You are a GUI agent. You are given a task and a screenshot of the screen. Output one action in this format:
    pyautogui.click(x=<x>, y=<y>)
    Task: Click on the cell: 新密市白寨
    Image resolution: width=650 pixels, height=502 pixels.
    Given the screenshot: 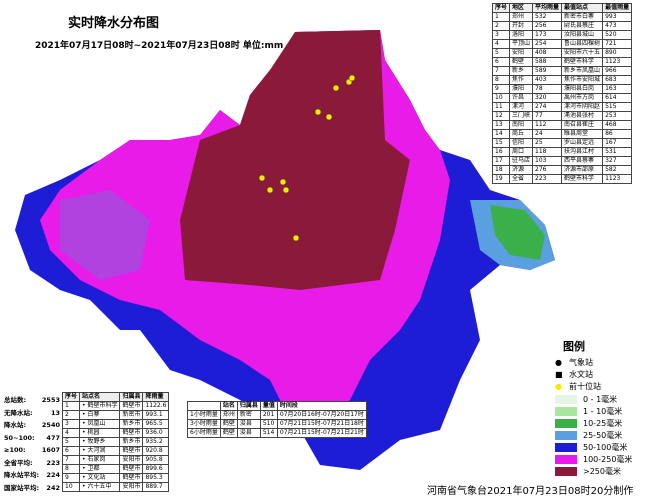 What is the action you would take?
    pyautogui.click(x=582, y=17)
    